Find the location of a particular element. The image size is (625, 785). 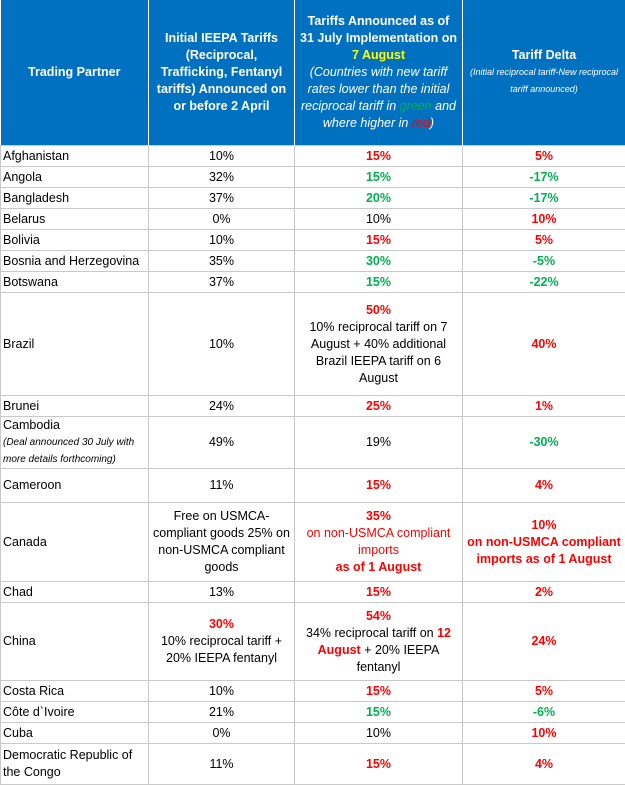

new-tariff-value: 35% is located at coordinates (378, 516).